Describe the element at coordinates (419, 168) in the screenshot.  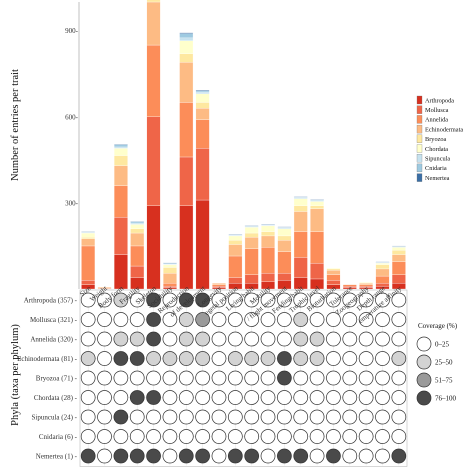
I see `legend-swatch-cnidaria` at that location.